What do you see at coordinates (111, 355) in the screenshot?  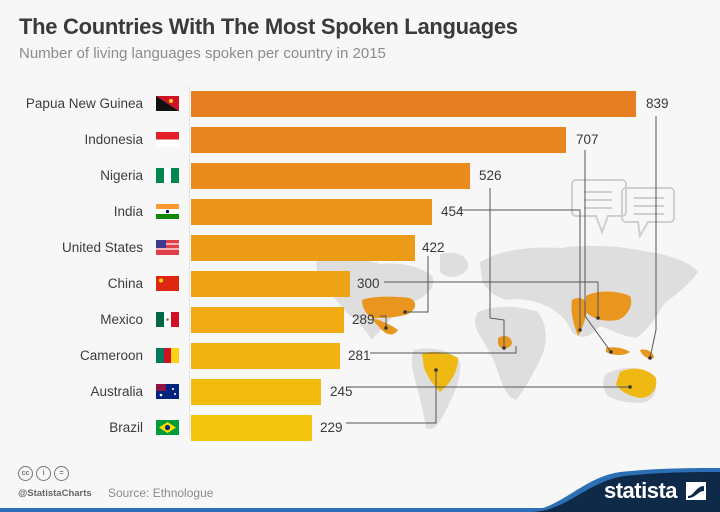 I see `category-label: Cameroon` at bounding box center [111, 355].